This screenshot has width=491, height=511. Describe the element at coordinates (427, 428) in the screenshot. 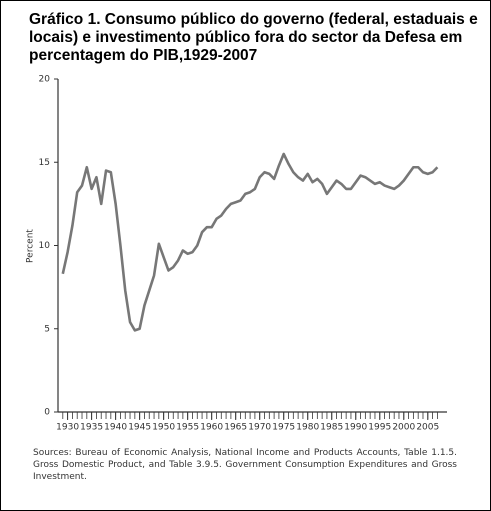

I see `x-tick-label: 2005` at that location.